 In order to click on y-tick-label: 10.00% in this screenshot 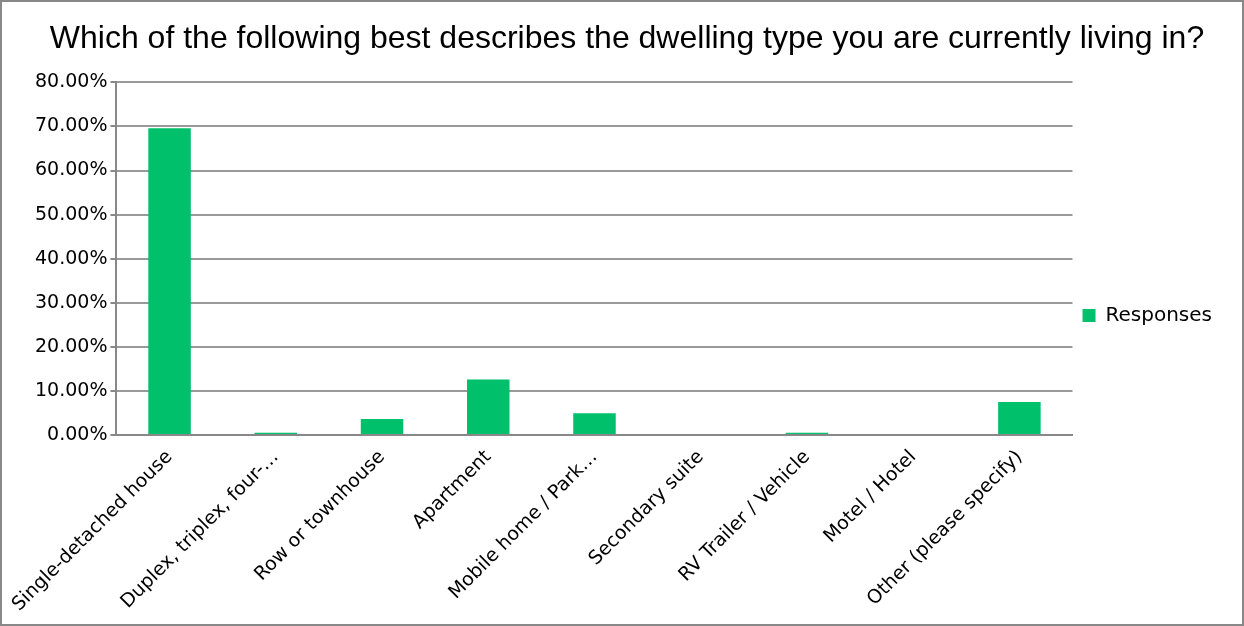, I will do `click(71, 388)`.